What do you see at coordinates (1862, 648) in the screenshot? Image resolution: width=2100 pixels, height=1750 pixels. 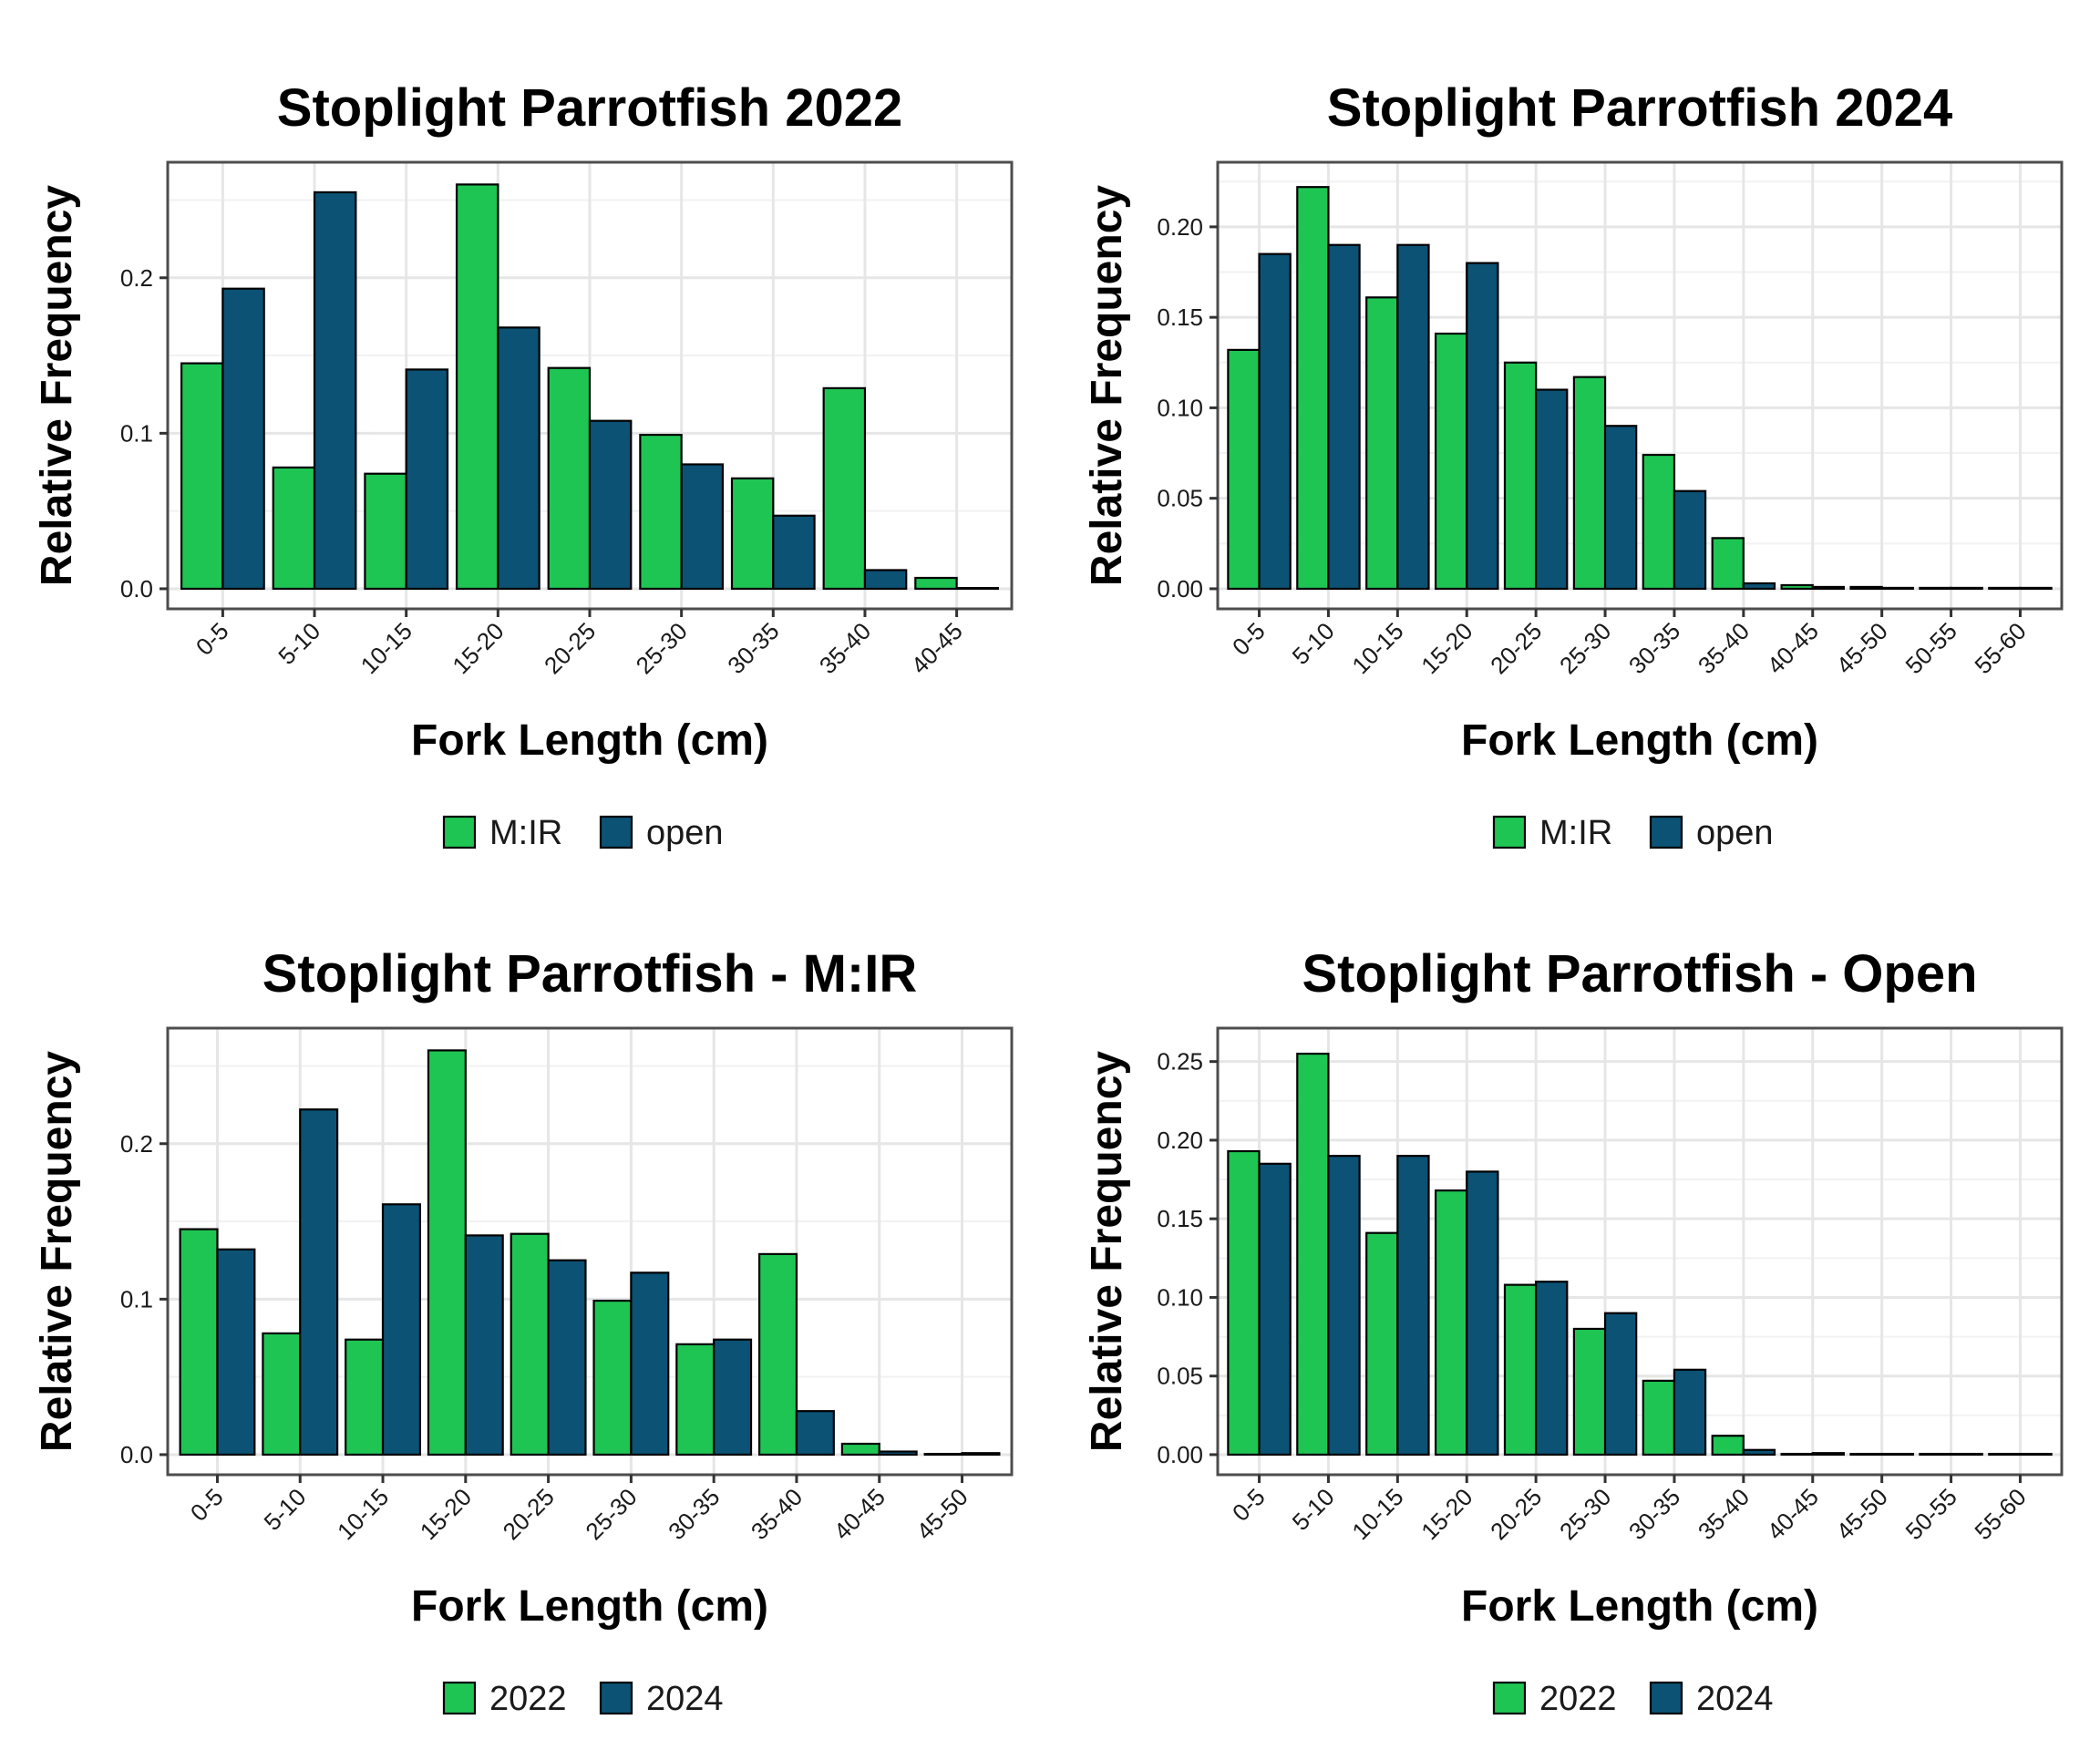 I see `x-tick-label: 45-50` at bounding box center [1862, 648].